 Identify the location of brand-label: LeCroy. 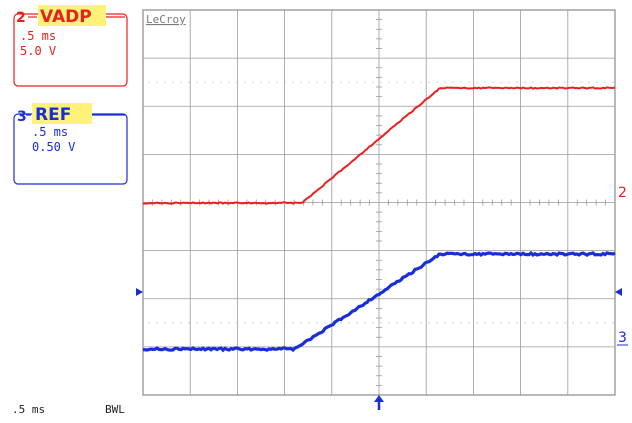
(166, 19).